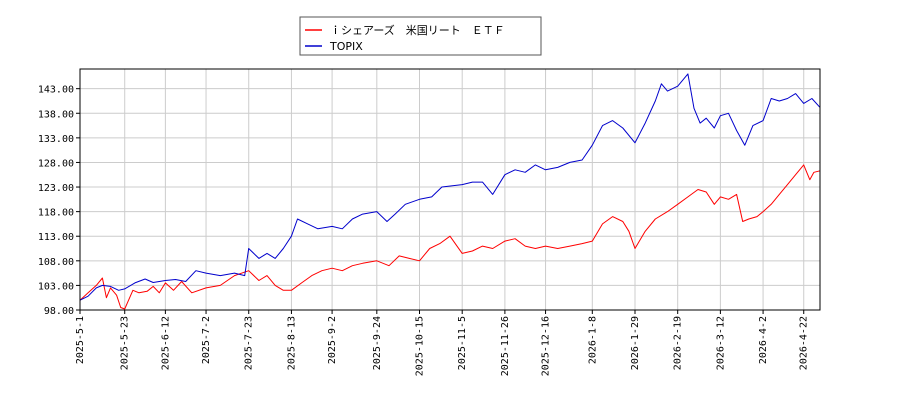 The height and width of the screenshot is (400, 900). What do you see at coordinates (546, 346) in the screenshot?
I see `x-tick-label: 2025-12-16` at bounding box center [546, 346].